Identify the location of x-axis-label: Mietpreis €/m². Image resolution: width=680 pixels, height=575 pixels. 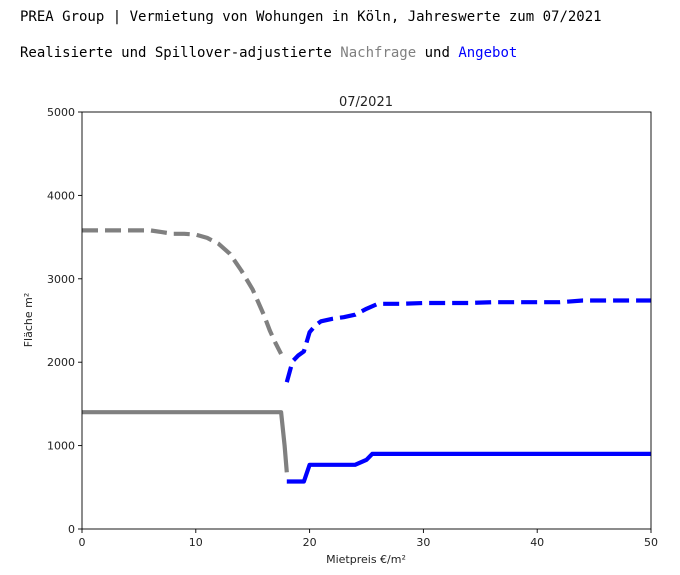
(366, 559).